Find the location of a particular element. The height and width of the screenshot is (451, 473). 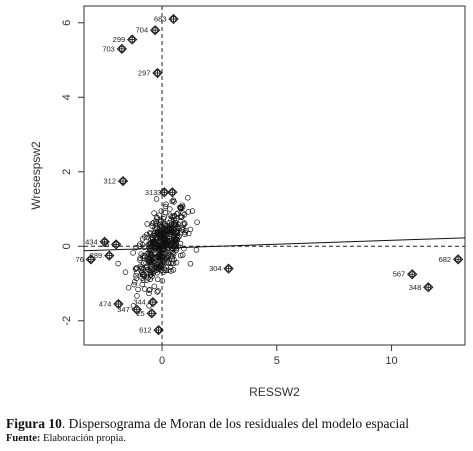

y-tick-label: 2 is located at coordinates (67, 172).